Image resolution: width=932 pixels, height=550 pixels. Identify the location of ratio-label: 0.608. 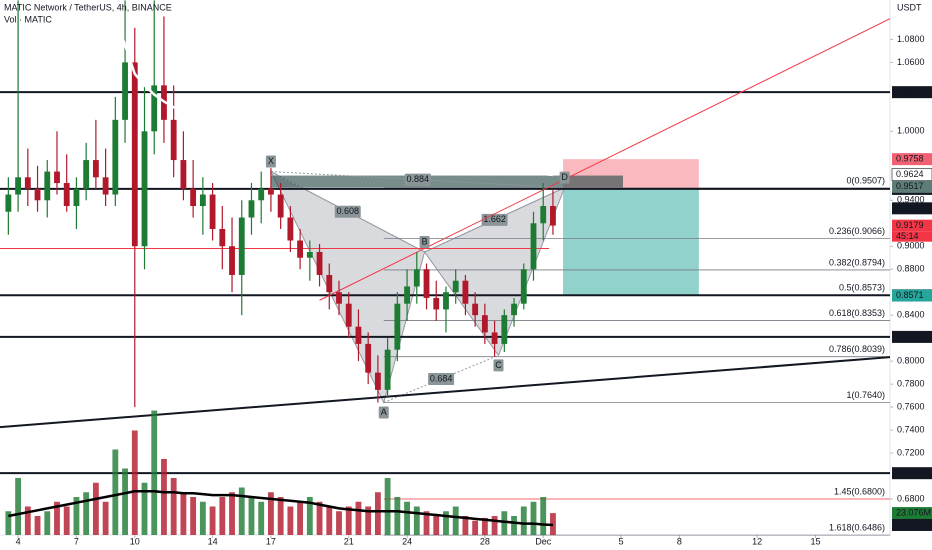
(347, 211).